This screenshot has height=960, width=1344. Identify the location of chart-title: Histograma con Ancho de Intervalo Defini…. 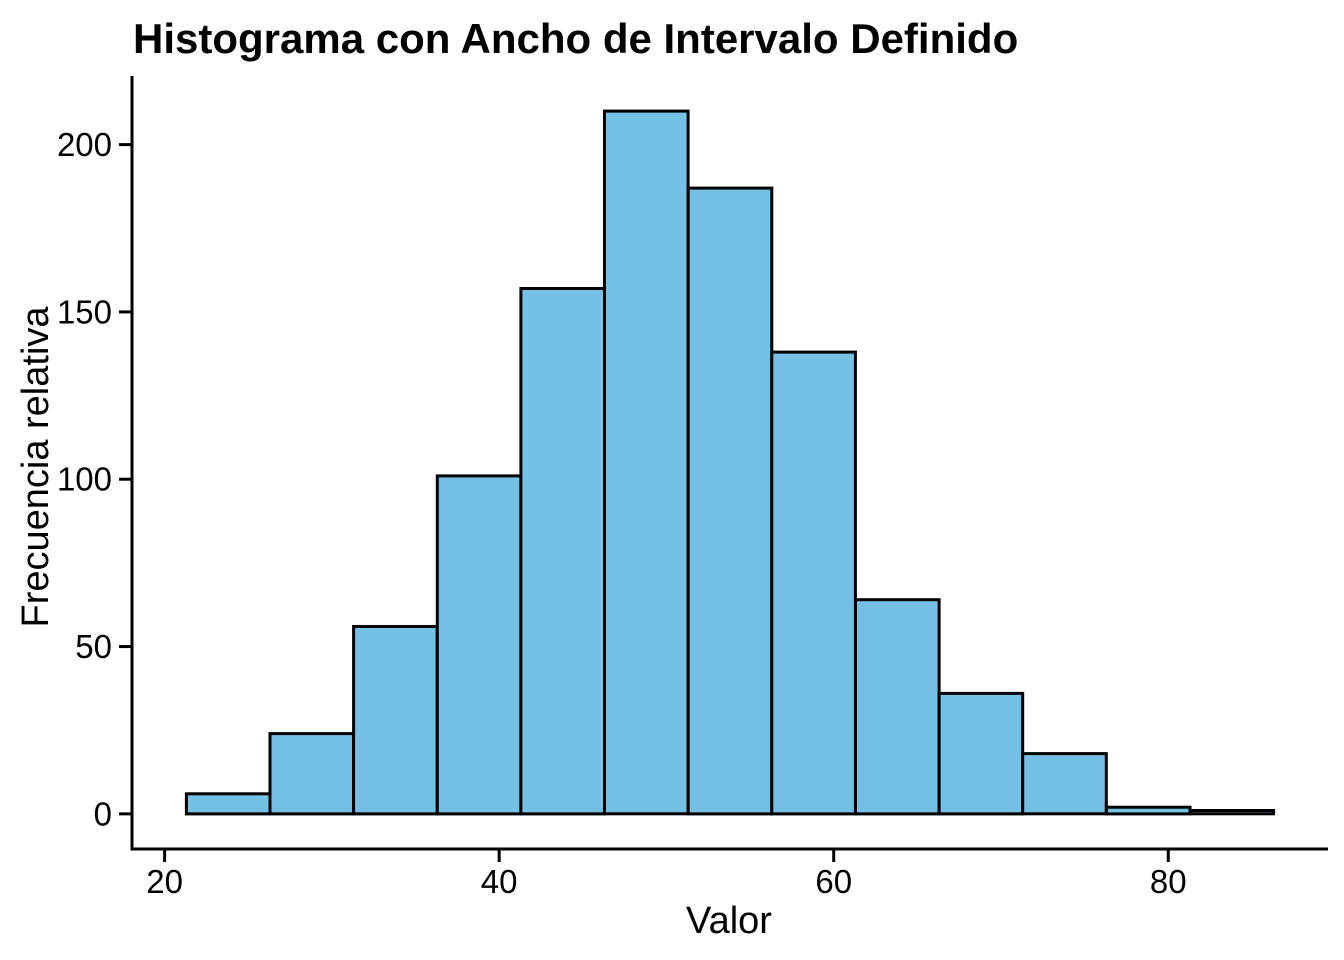
(575, 38).